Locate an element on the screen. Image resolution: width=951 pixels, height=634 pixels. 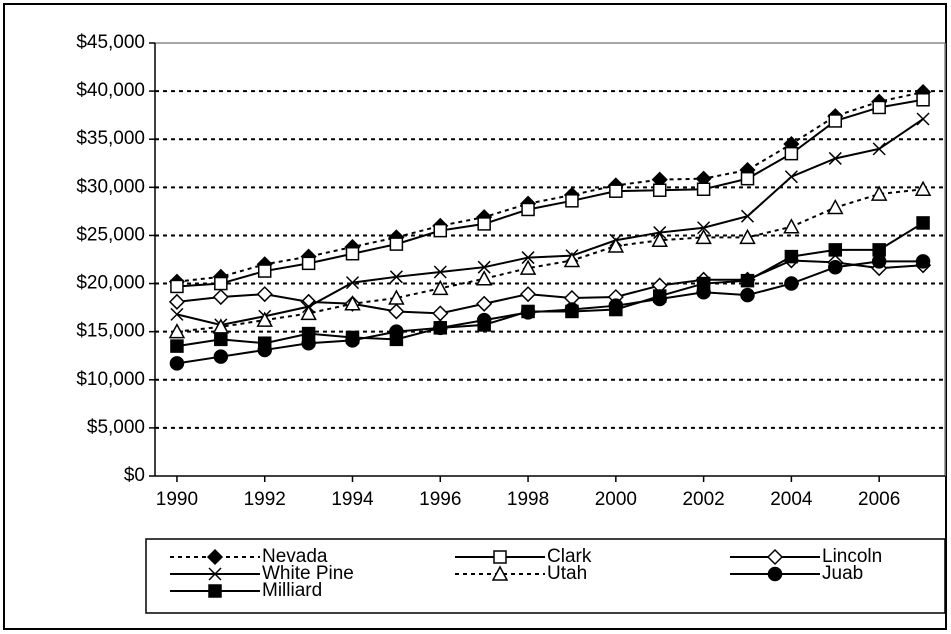
legend-label: Lincoln is located at coordinates (852, 556).